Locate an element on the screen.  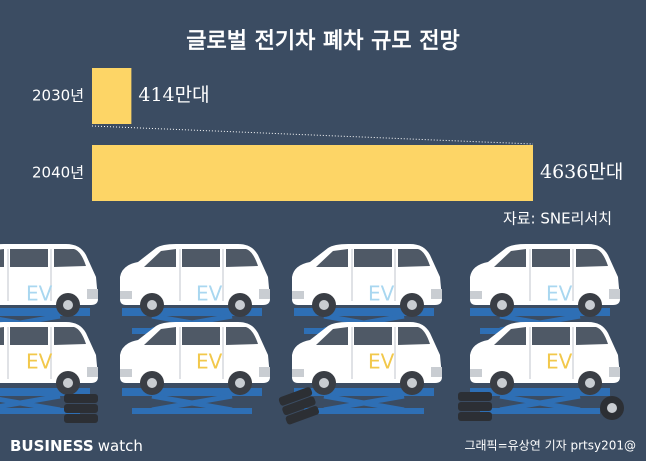
source: 자료: SNE리서치 is located at coordinates (557, 219).